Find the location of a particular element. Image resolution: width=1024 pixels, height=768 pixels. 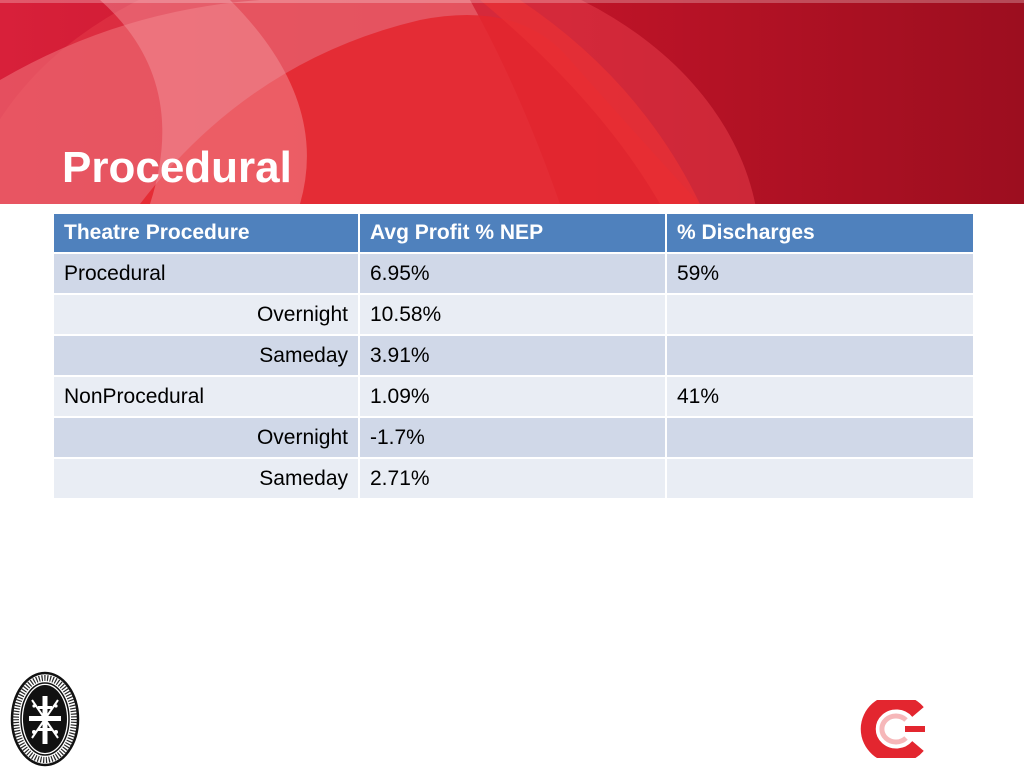

header-theatre-procedure: Theatre Procedure is located at coordinates (206, 233).